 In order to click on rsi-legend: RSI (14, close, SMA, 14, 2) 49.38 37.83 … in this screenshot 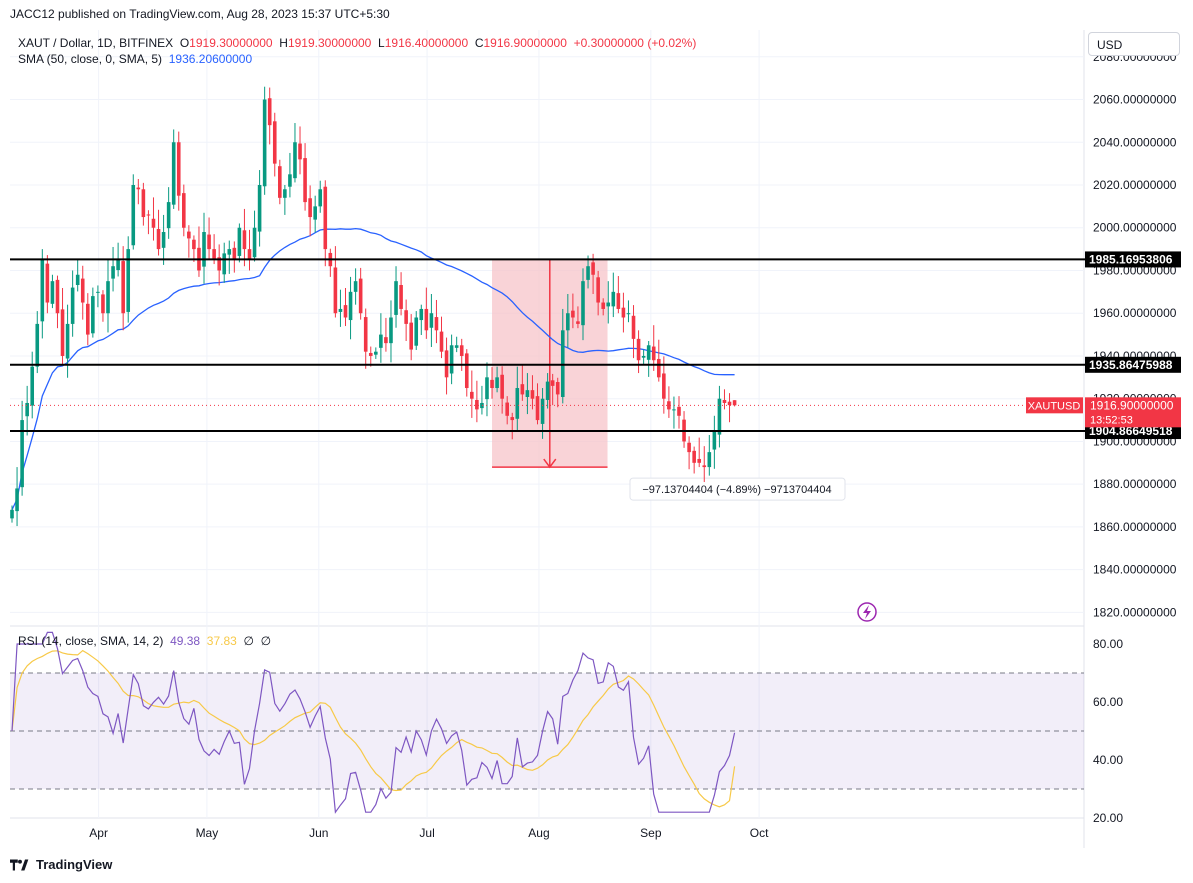, I will do `click(144, 641)`.